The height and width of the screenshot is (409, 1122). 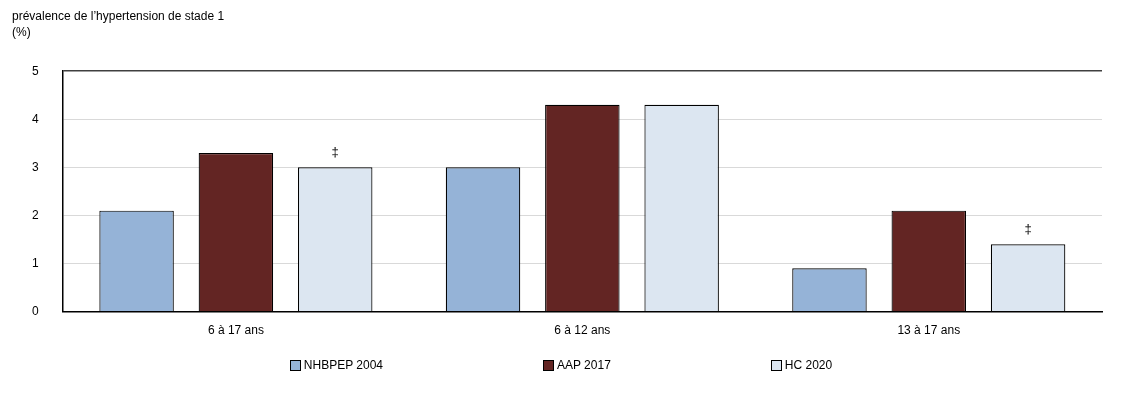 What do you see at coordinates (583, 365) in the screenshot?
I see `legend-label: AAP 2017` at bounding box center [583, 365].